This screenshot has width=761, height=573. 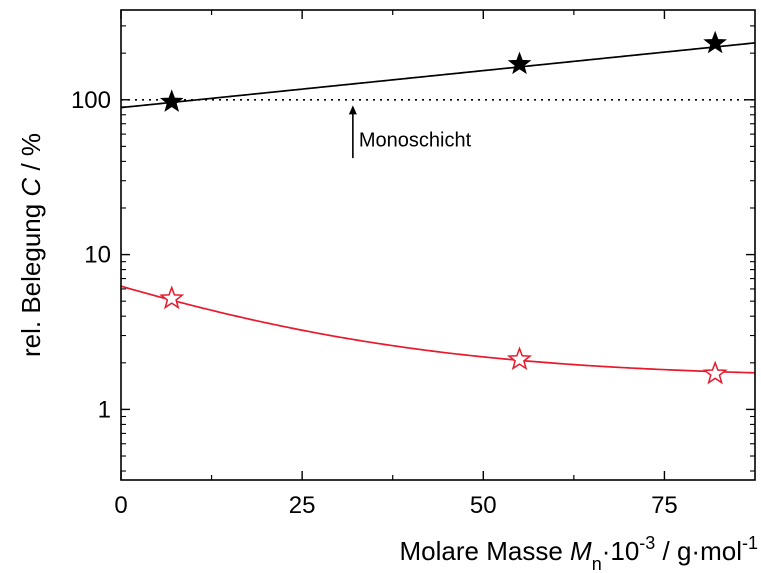 What do you see at coordinates (120, 505) in the screenshot?
I see `x-tick-label: 0` at bounding box center [120, 505].